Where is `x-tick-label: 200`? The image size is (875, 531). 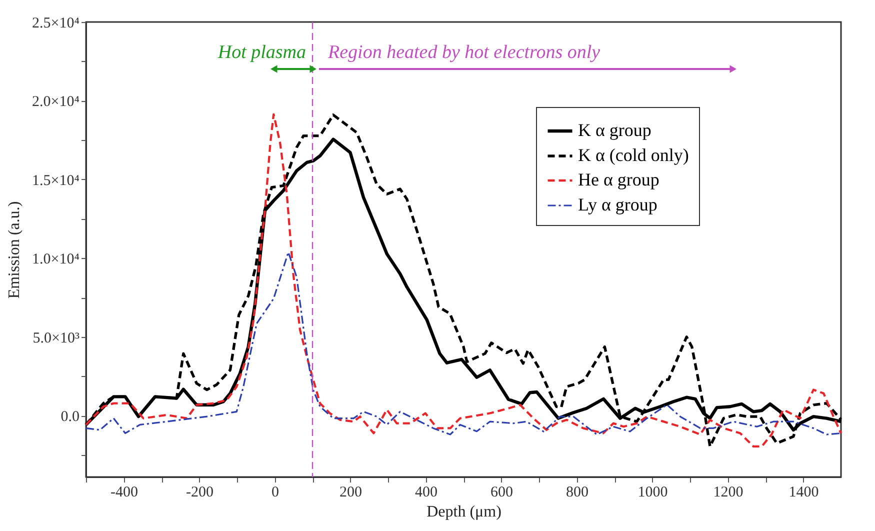 x-tick-label: 200 is located at coordinates (351, 492).